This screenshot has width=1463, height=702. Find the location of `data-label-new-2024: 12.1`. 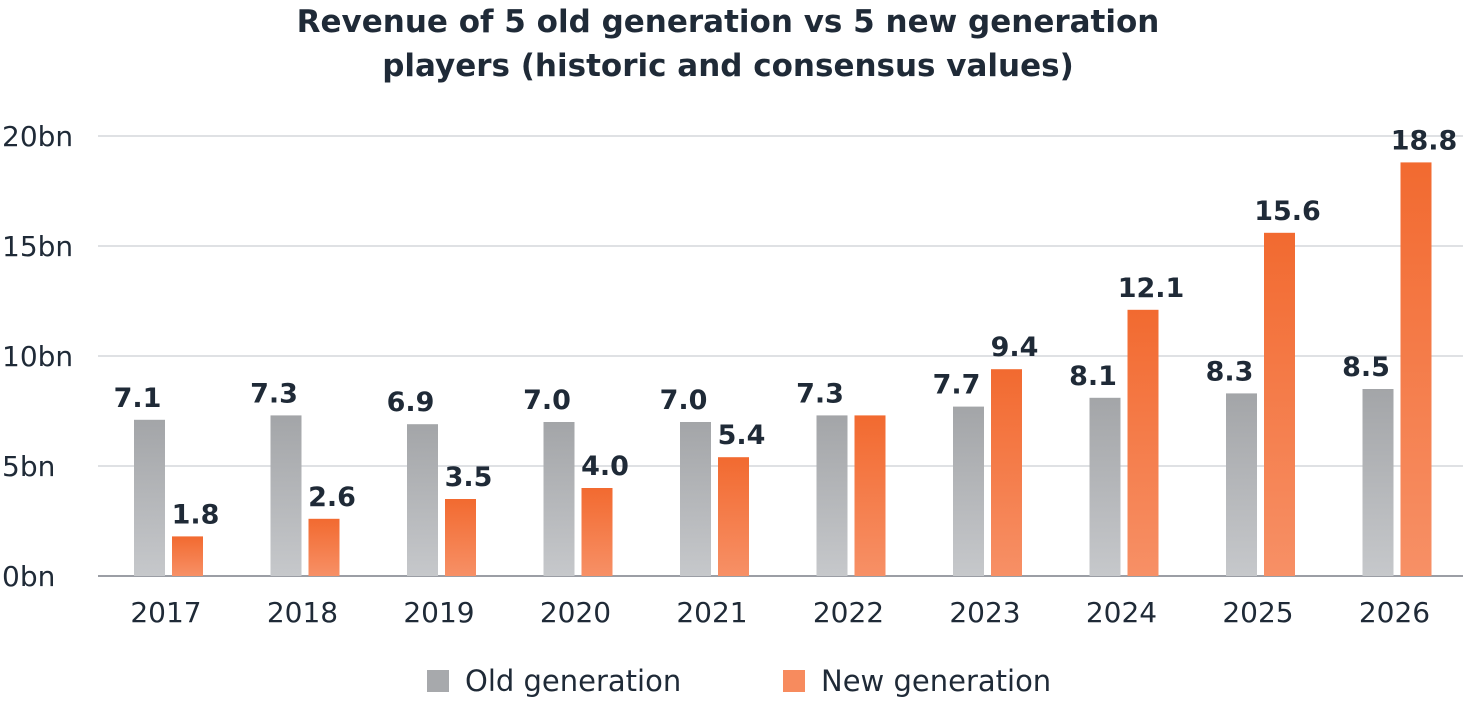

data-label-new-2024: 12.1 is located at coordinates (1151, 288).